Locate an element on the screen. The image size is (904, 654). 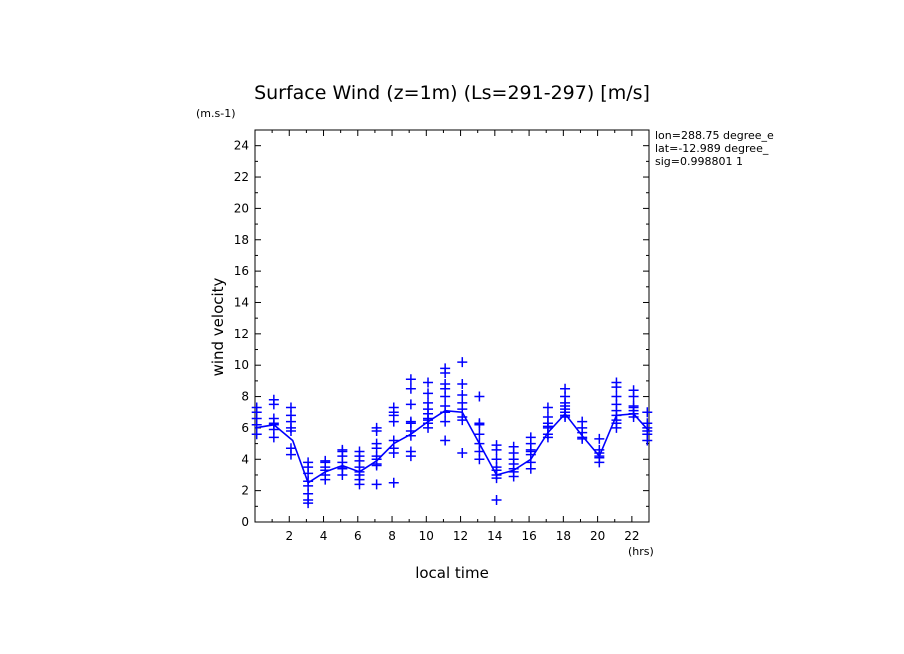
y-tick-label: 20 is located at coordinates (241, 208).